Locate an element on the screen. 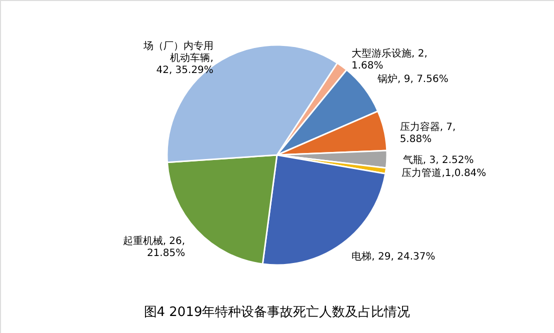 Image resolution: width=554 pixels, height=333 pixels. slice-label: 大型游乐设施, 2, 1.68% is located at coordinates (390, 59).